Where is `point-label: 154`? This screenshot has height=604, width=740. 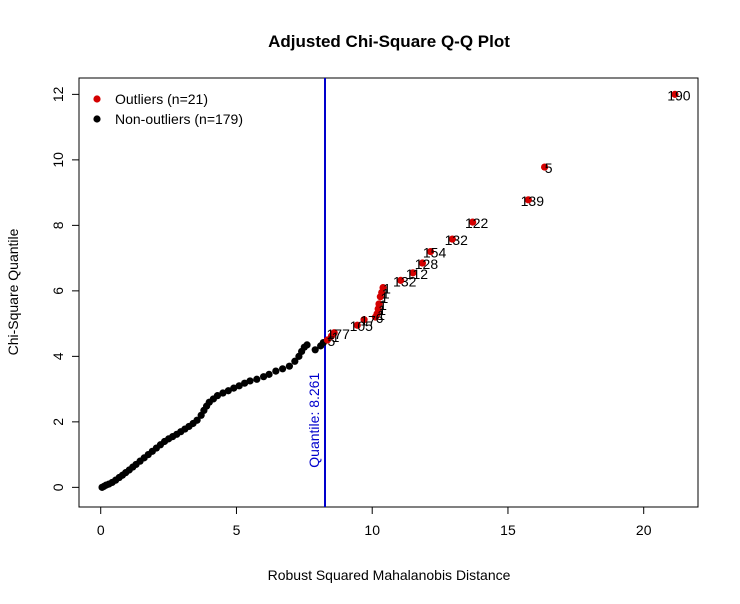
point-label: 154 is located at coordinates (435, 253).